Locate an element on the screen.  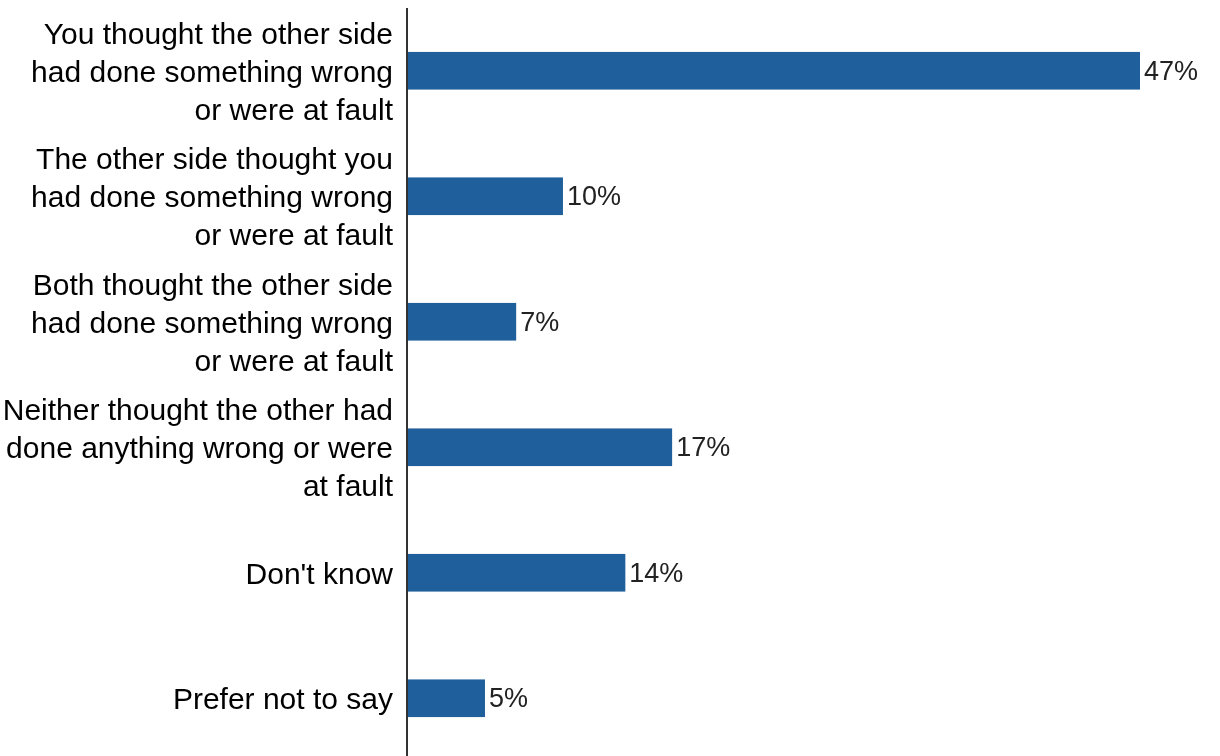
y-tick-label: You thought the other side had done something wrong or were at fault is located at coordinates (212, 71).